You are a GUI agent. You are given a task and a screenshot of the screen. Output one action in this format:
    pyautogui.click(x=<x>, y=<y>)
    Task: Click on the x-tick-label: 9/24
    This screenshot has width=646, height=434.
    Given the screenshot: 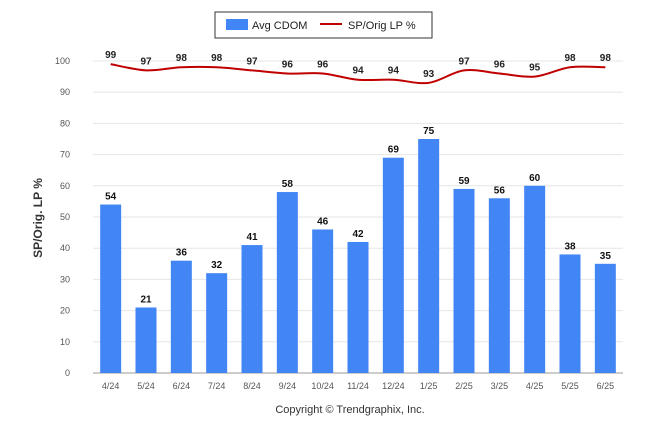 What is the action you would take?
    pyautogui.click(x=288, y=386)
    